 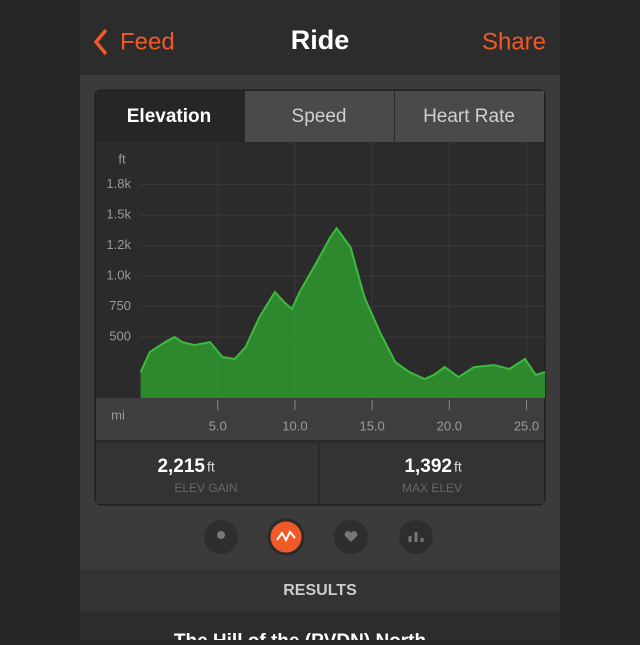 I want to click on x-tick-label: 5.0, so click(x=218, y=425).